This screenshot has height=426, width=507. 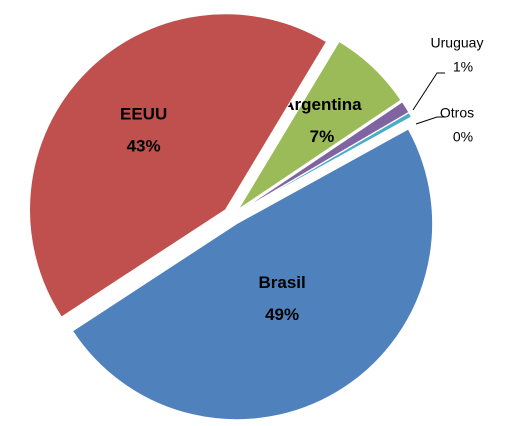 What do you see at coordinates (463, 137) in the screenshot?
I see `slice-value: 0%` at bounding box center [463, 137].